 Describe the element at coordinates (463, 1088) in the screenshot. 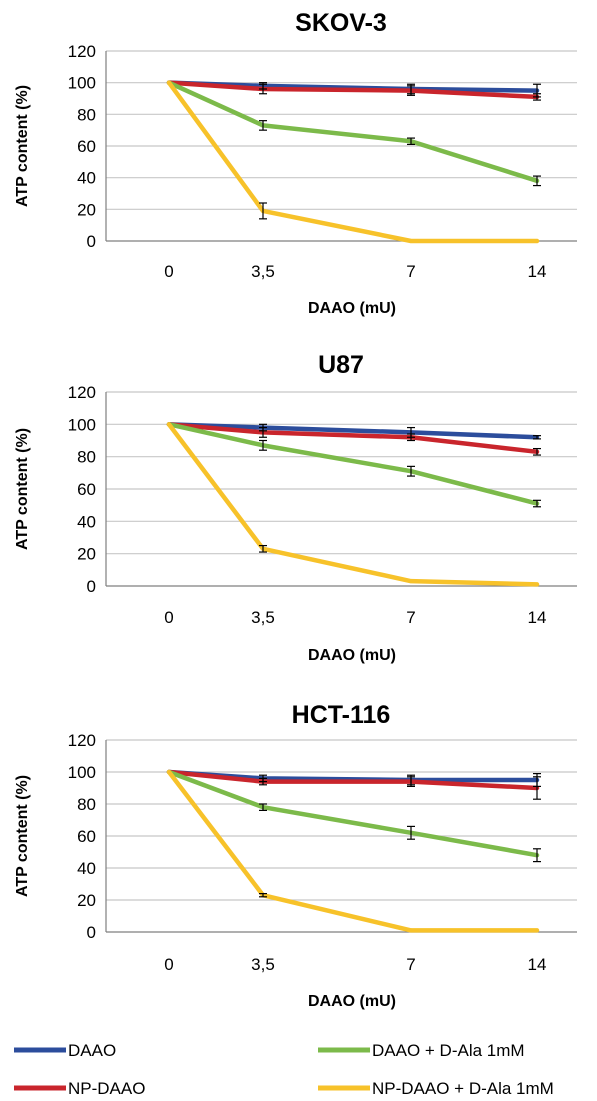

I see `legend-label: NP-DAAO + D-Ala 1mM` at that location.